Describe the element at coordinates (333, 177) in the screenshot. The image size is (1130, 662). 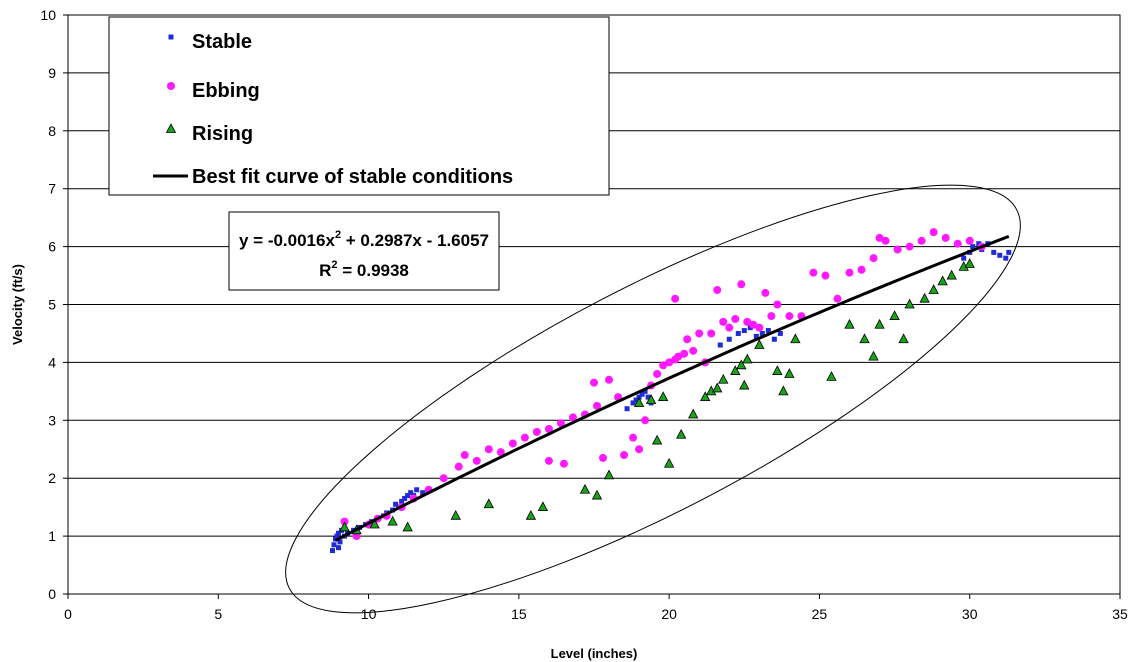
I see `legend-item-best-fit-curve-of-stable-conditions: Best fit curve of stable conditions` at that location.